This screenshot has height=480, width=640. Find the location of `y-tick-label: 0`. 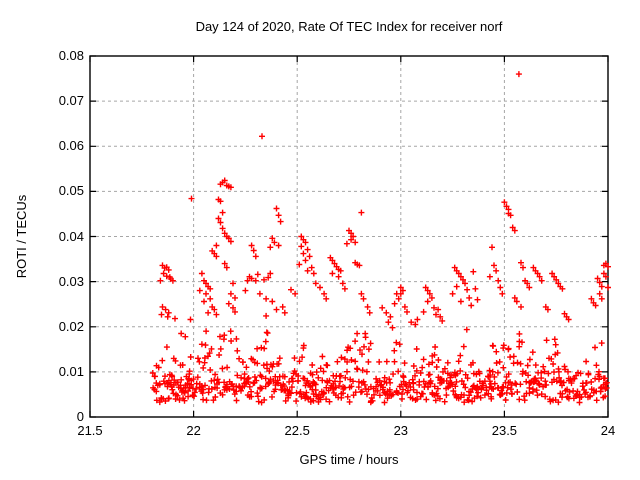

y-tick-label: 0 is located at coordinates (80, 416).